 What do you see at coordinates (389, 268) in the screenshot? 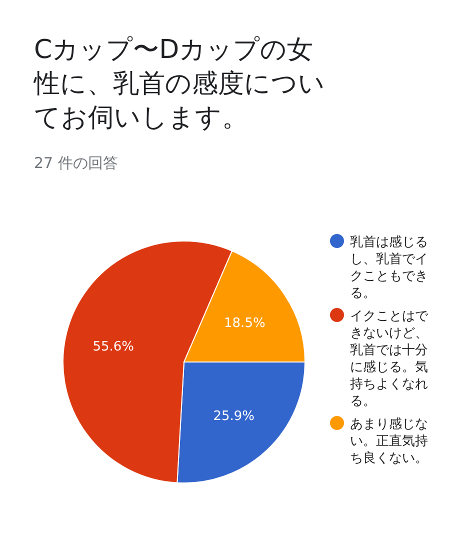
I see `legend-label: 乳首は感じるし、乳首でイクこともできる。` at bounding box center [389, 268].